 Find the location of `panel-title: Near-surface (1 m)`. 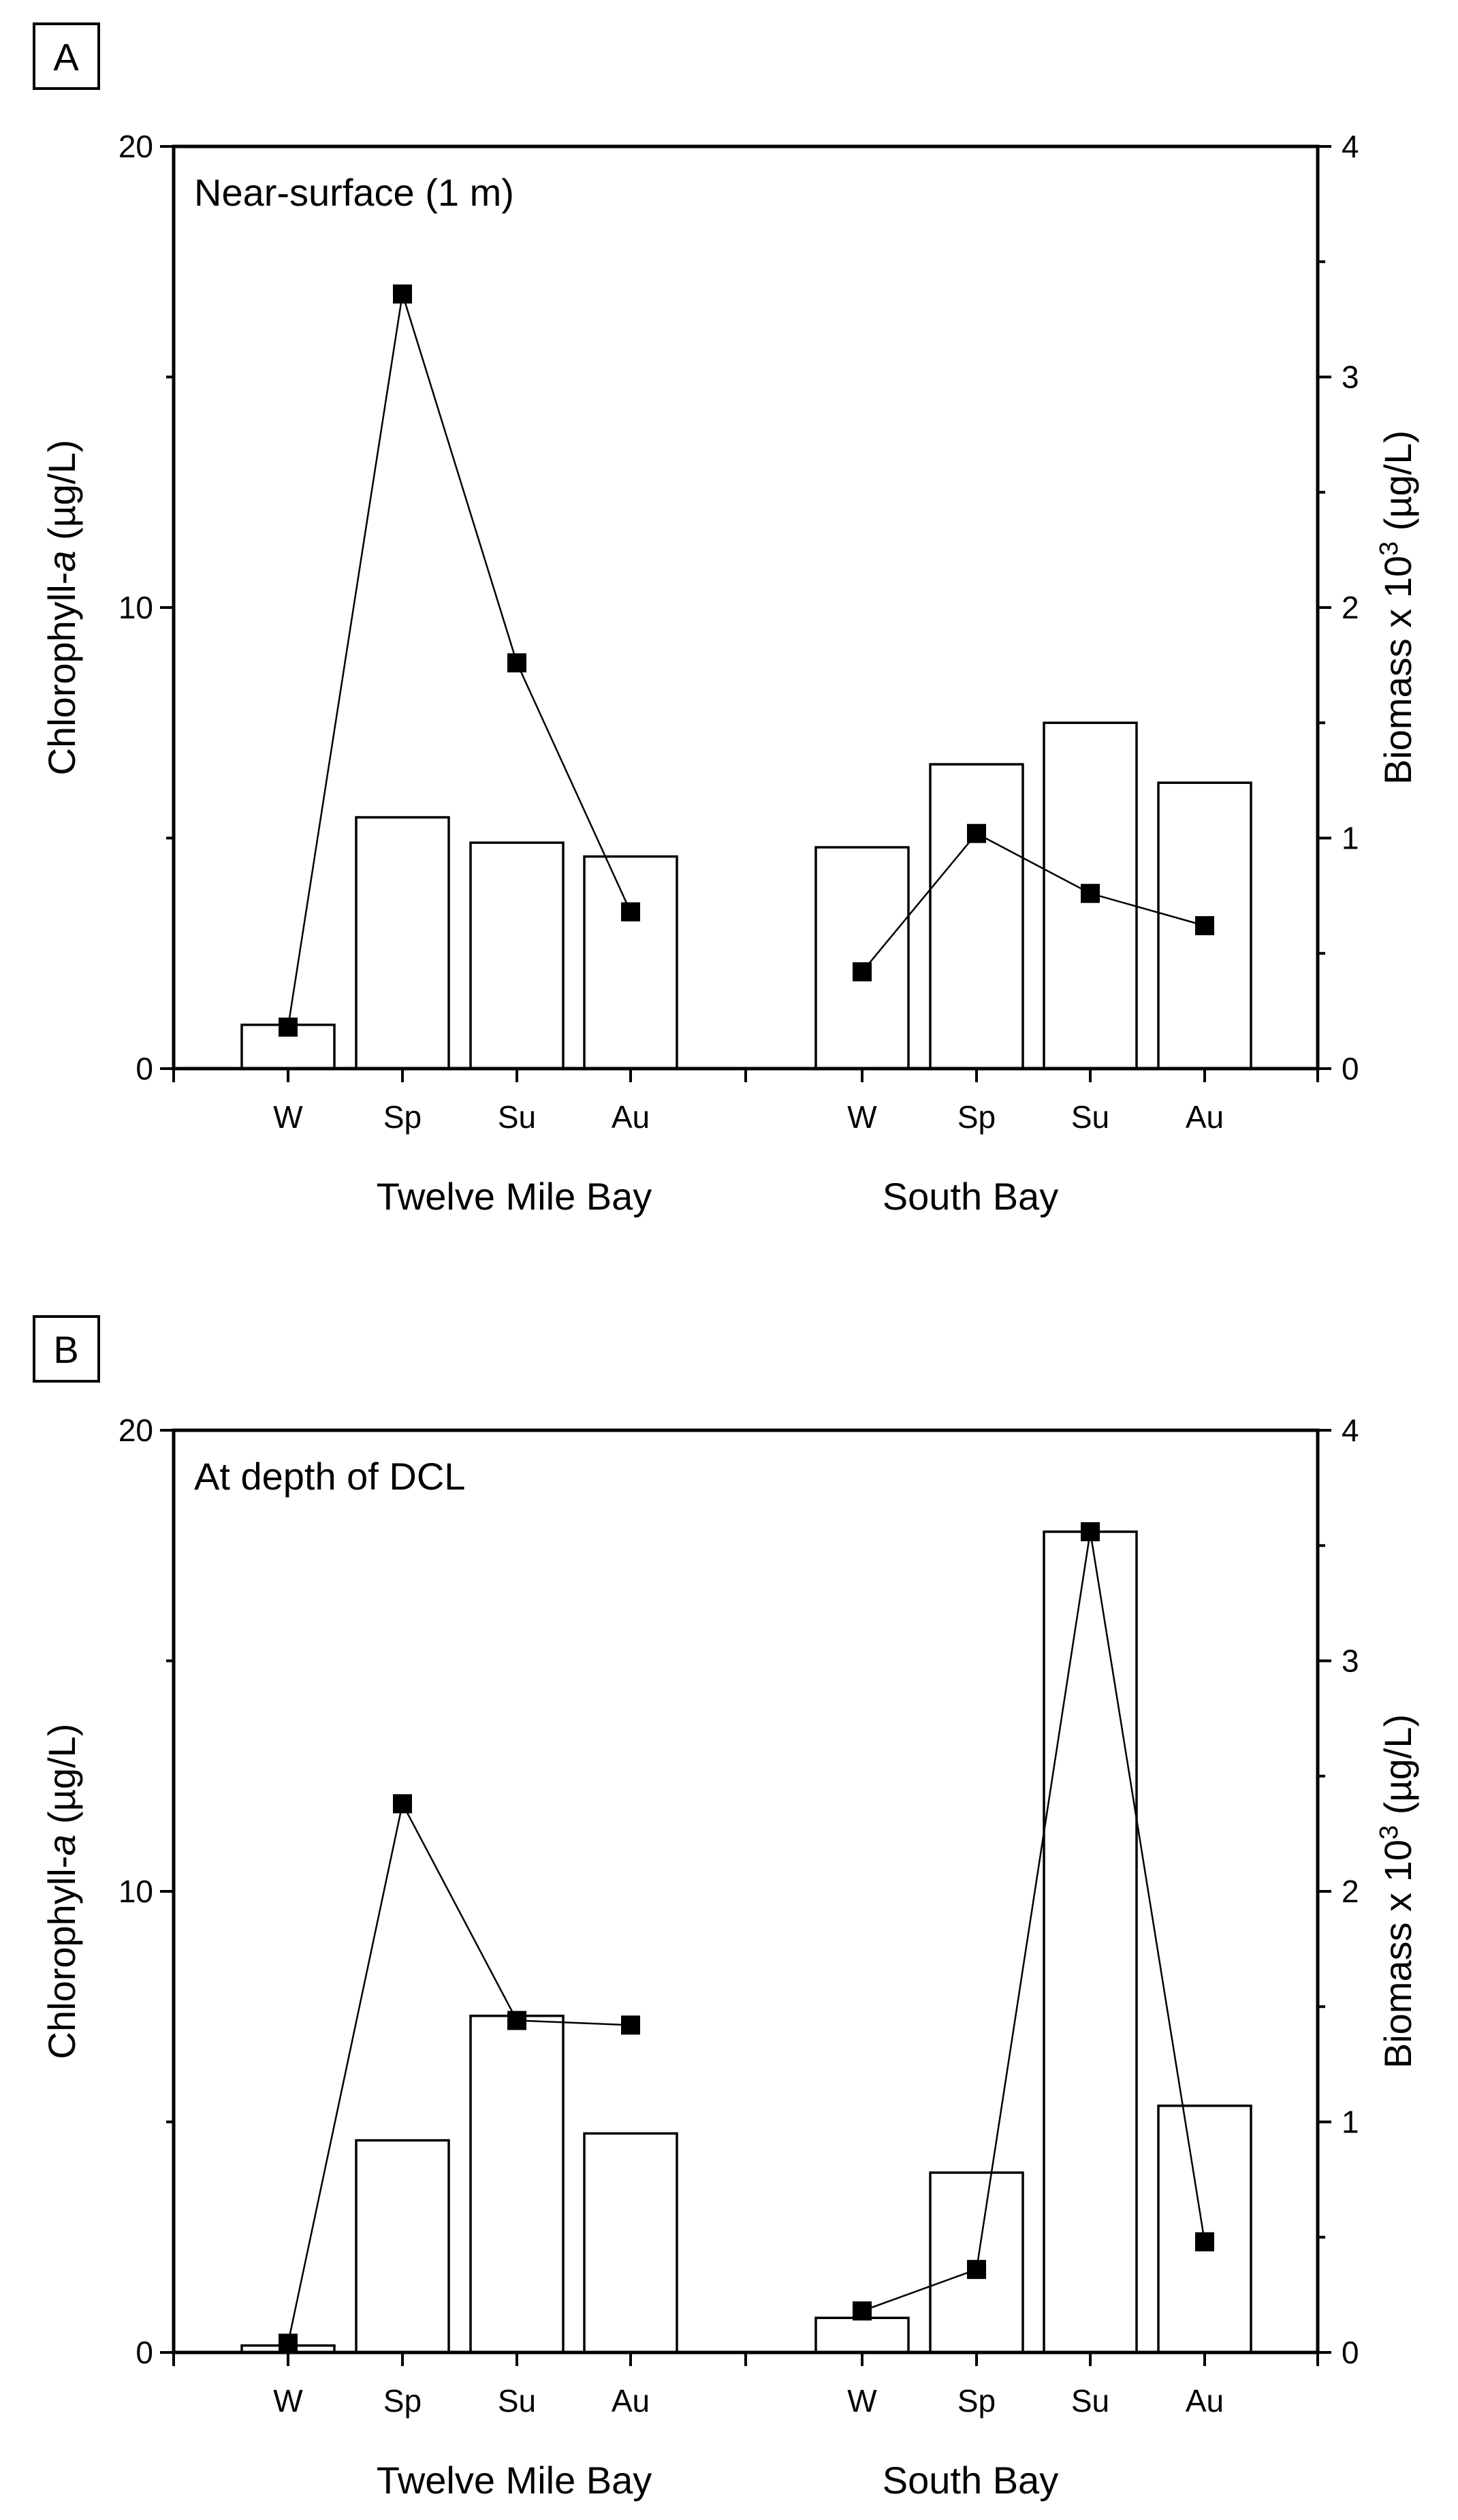

panel-title: Near-surface (1 m) is located at coordinates (354, 192).